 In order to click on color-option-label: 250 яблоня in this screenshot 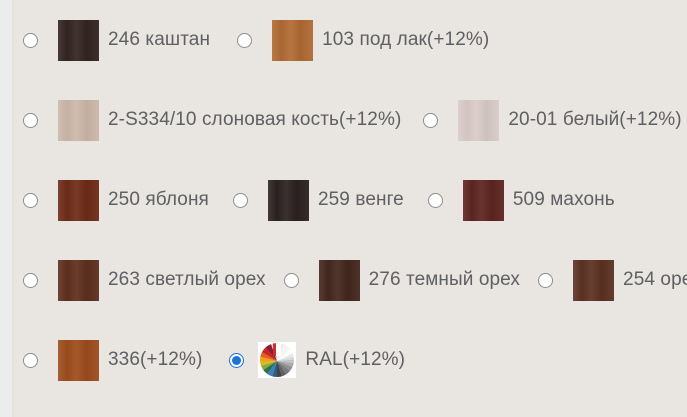, I will do `click(158, 199)`.